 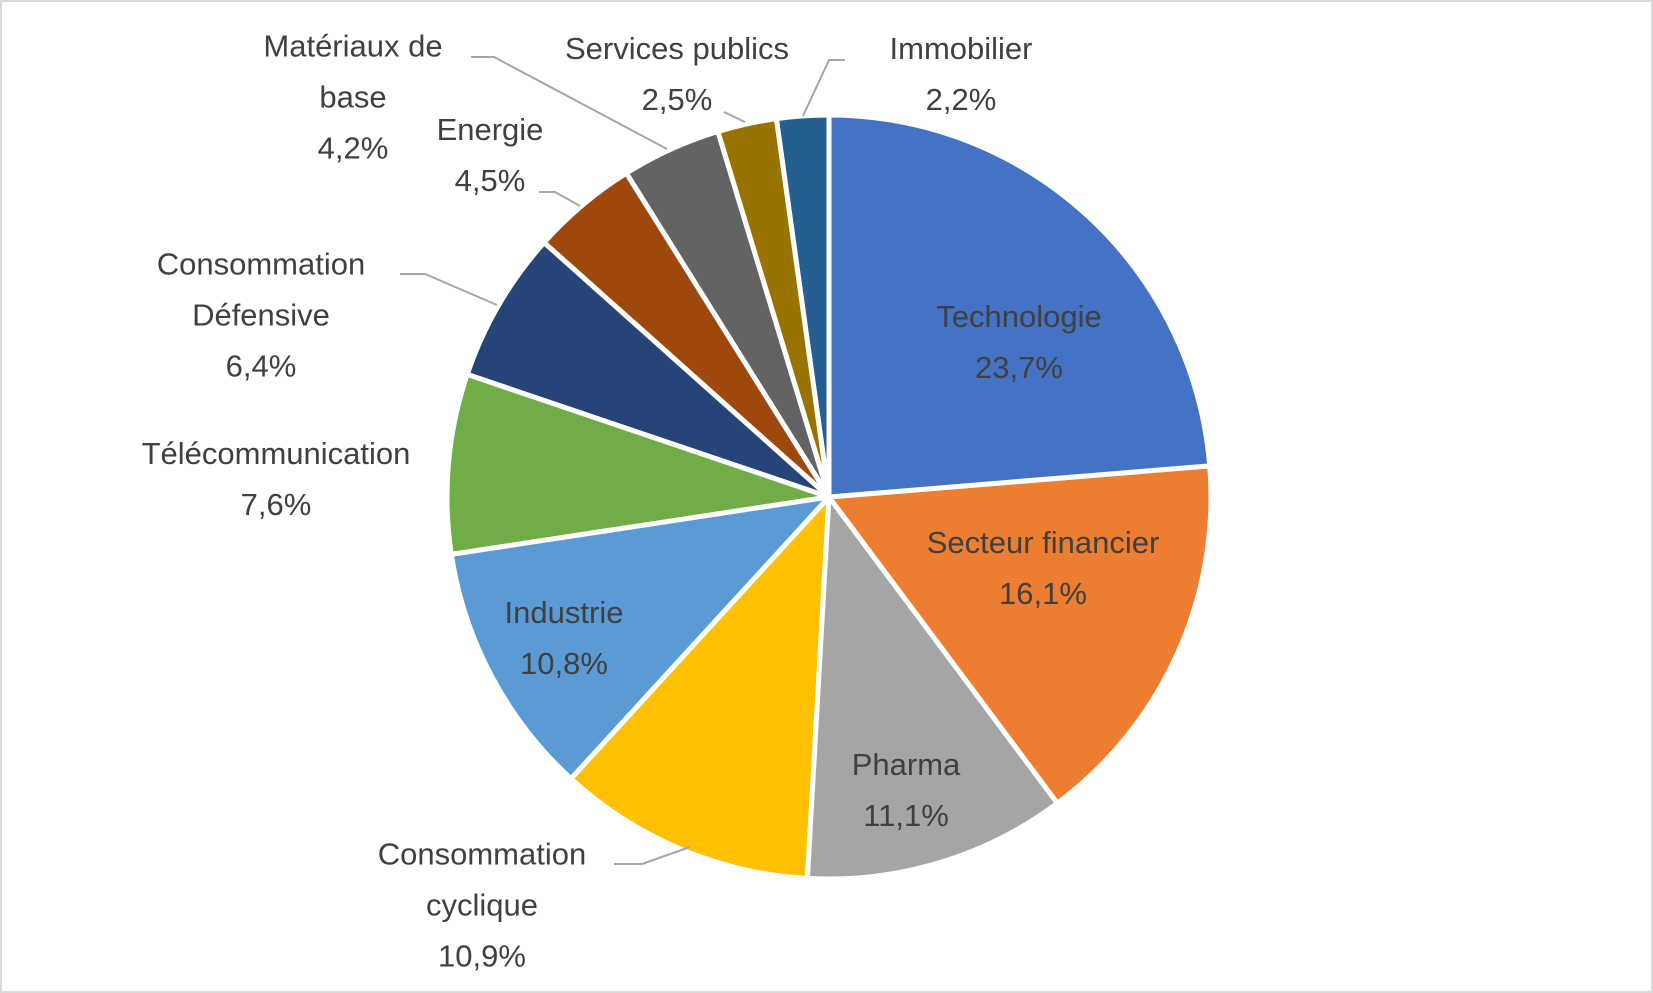 What do you see at coordinates (276, 504) in the screenshot?
I see `value-label: 7,6%` at bounding box center [276, 504].